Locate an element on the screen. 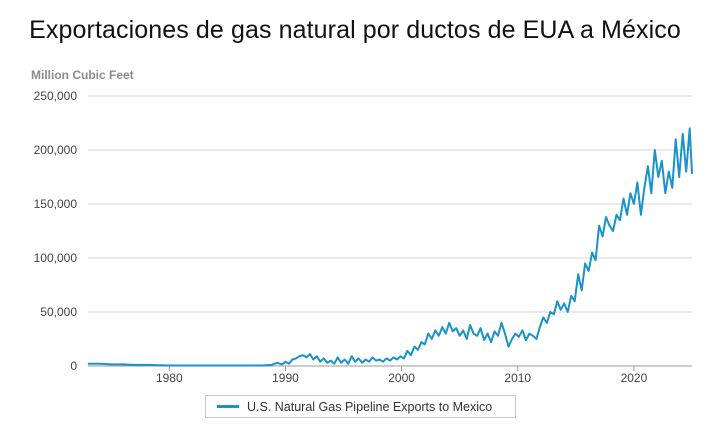  y-tick-label: 50,000 is located at coordinates (58, 312).